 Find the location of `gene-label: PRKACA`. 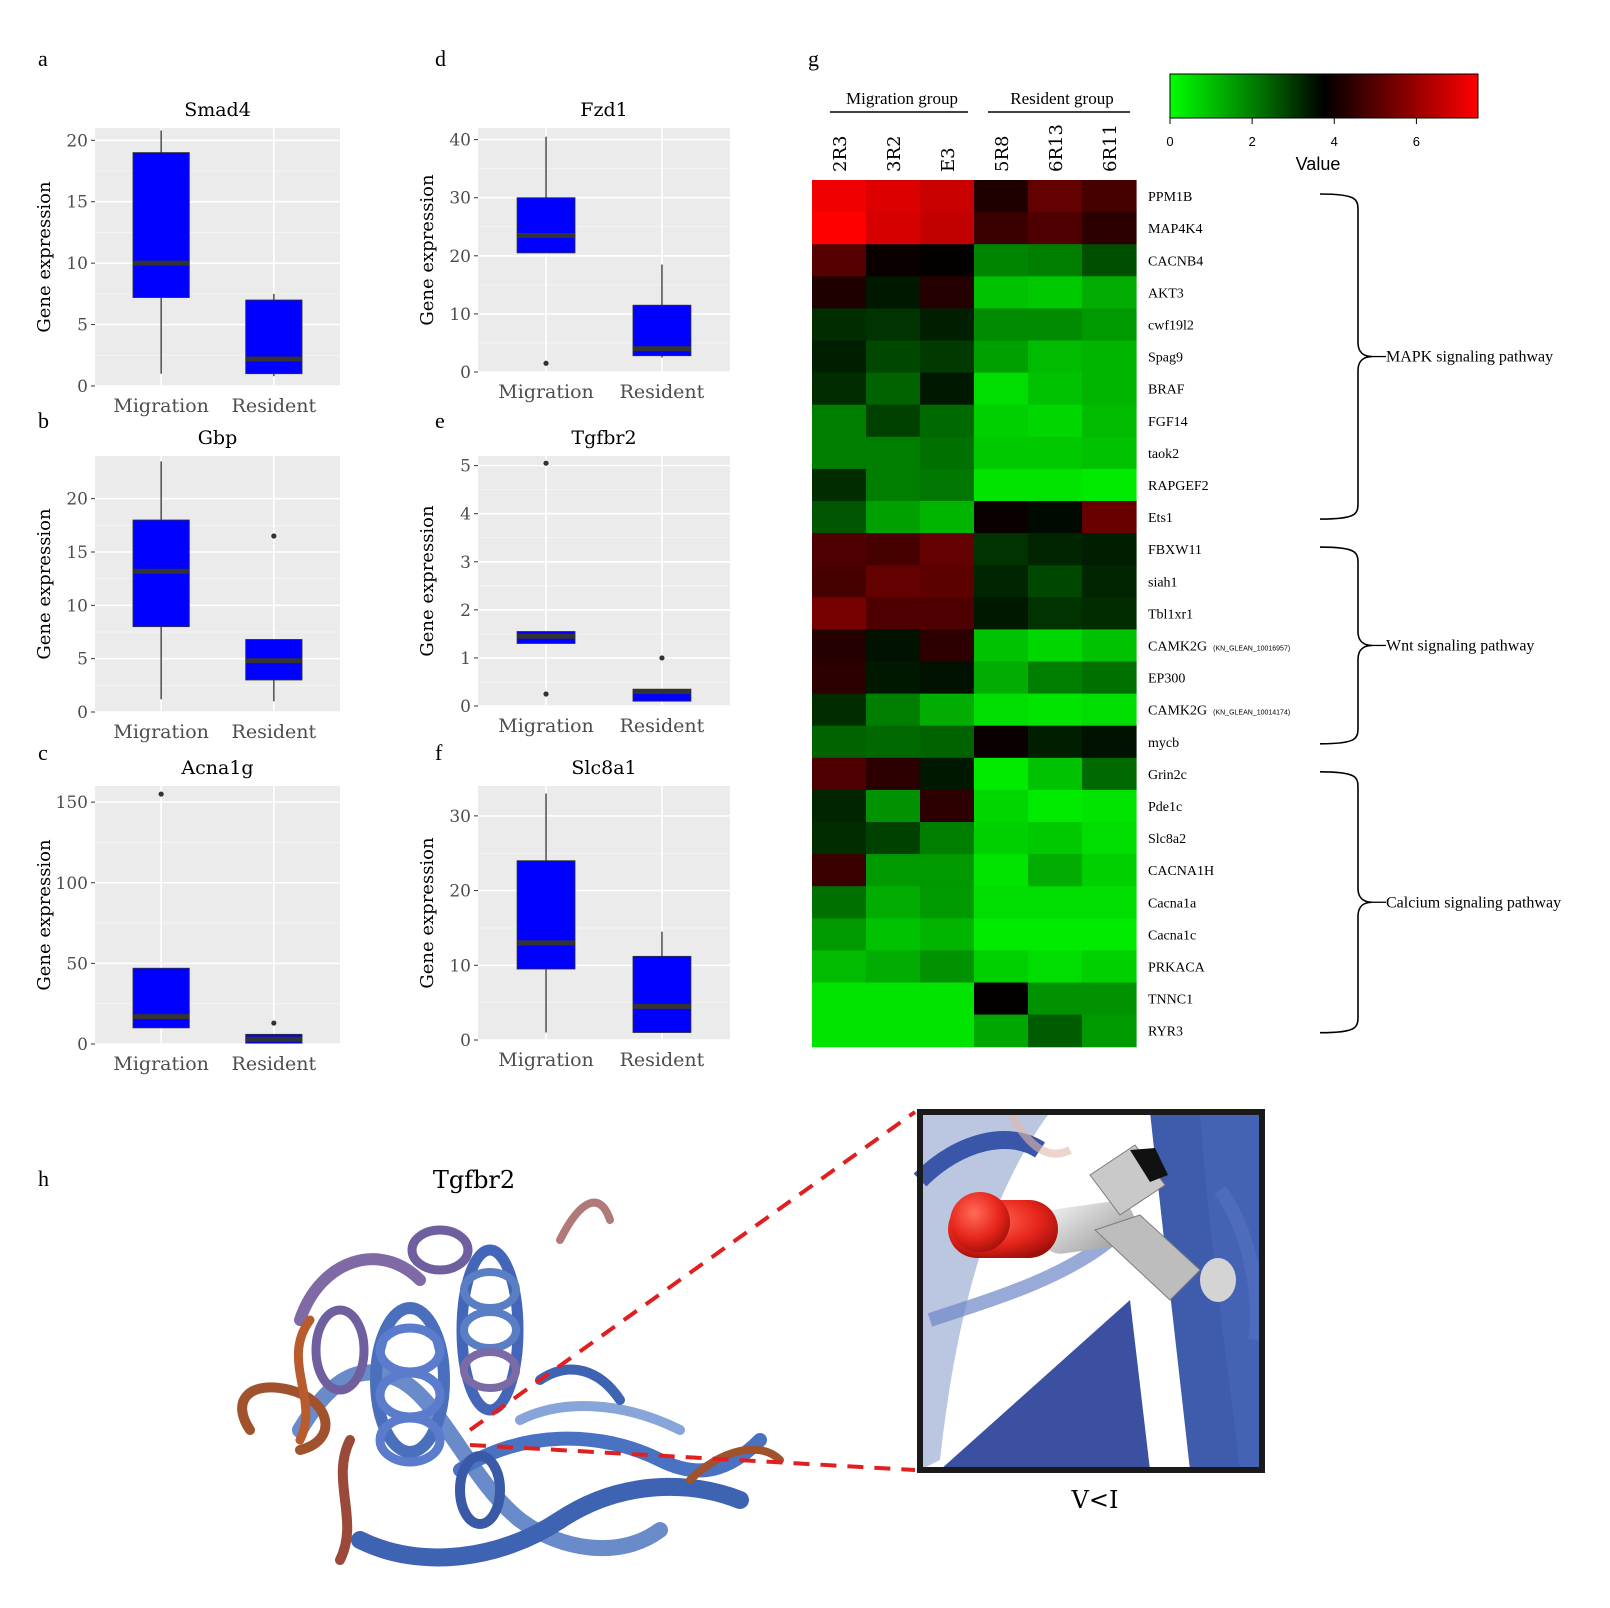

gene-label: PRKACA is located at coordinates (1177, 967).